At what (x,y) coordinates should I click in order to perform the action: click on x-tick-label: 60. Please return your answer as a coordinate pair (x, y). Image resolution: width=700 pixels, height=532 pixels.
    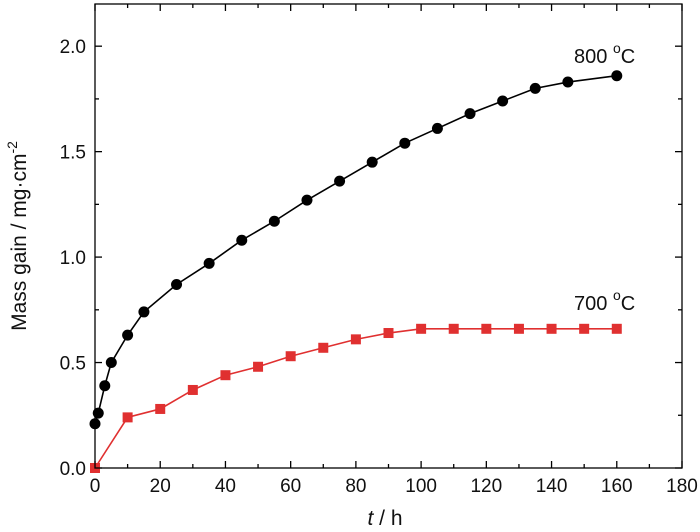
    Looking at the image, I should click on (290, 486).